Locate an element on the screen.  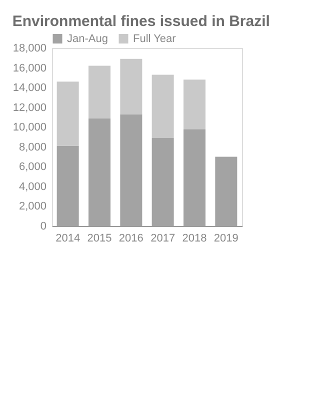
y-tick-label: 6,000 is located at coordinates (32, 167).